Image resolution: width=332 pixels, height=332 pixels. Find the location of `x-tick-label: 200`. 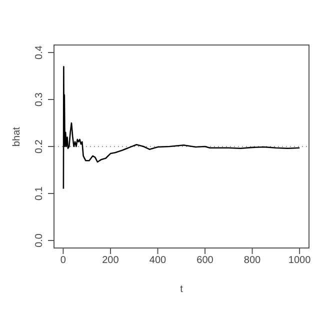

x-tick-label: 200 is located at coordinates (111, 260).